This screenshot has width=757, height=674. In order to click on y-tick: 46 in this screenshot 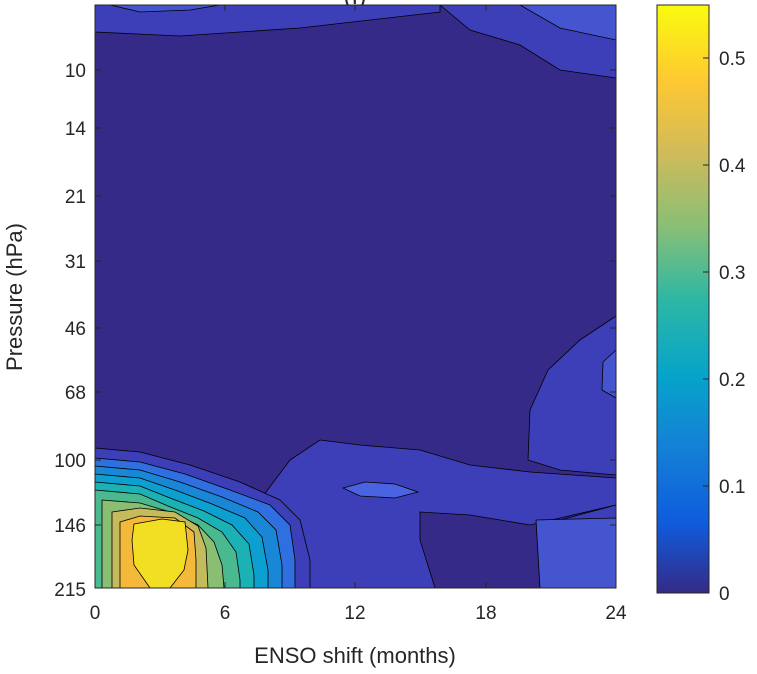, I will do `click(340, 329)`.